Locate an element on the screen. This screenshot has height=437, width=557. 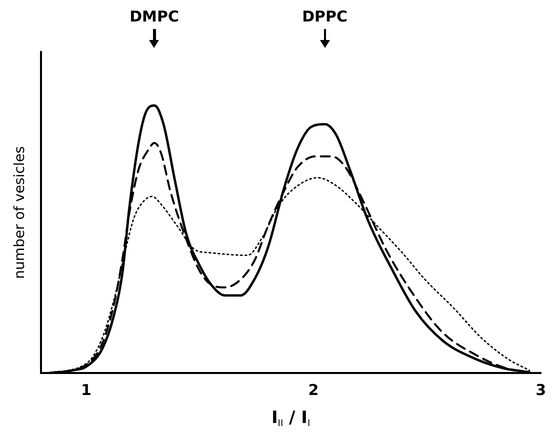
text: DMPC is located at coordinates (154, 16).